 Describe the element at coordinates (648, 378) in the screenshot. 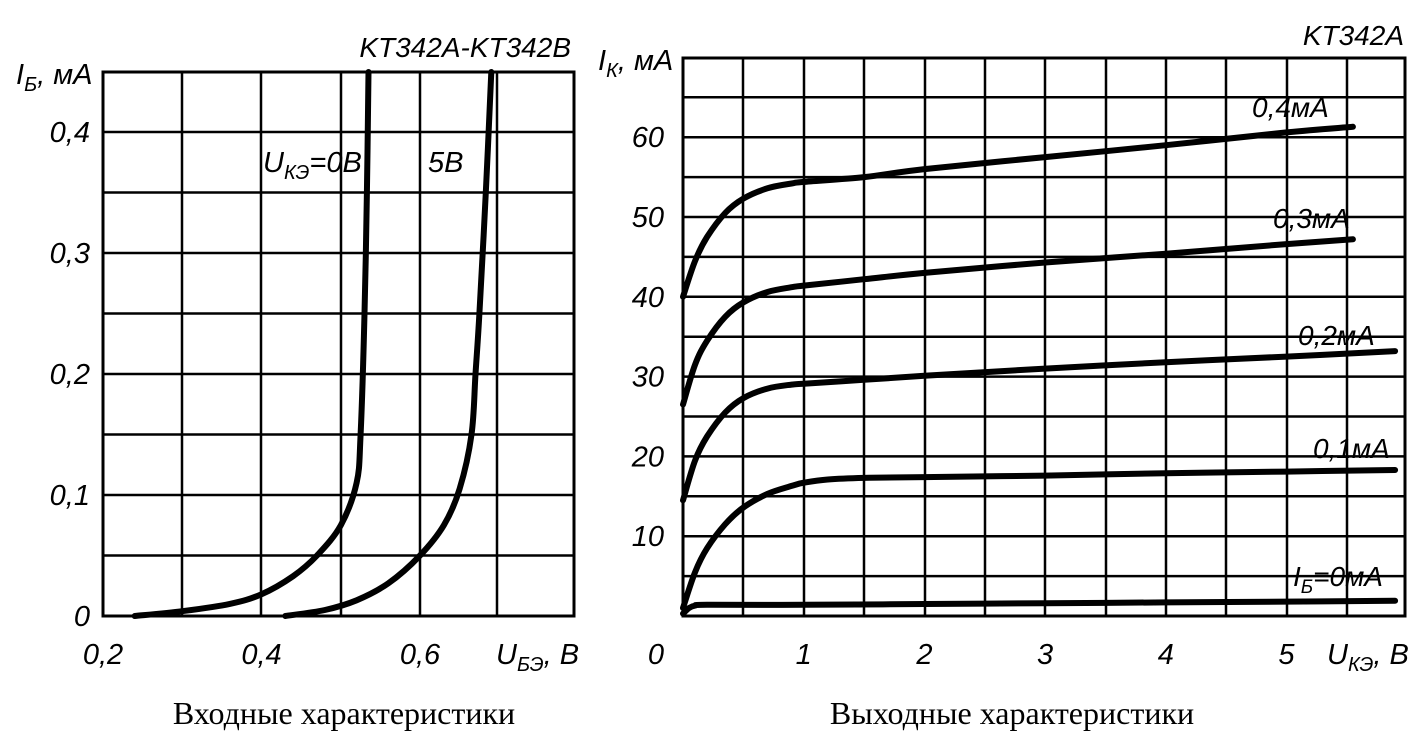

I see `output-y-tick-label: 30` at that location.